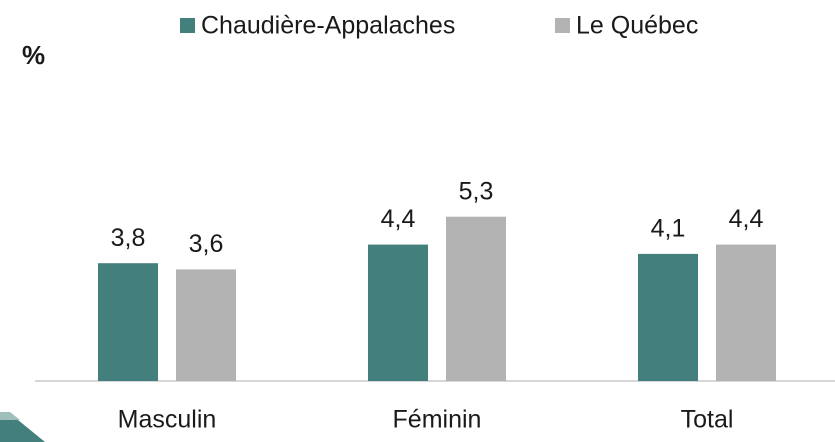  I want to click on legend-label: Chaudière-Appalaches, so click(328, 26).